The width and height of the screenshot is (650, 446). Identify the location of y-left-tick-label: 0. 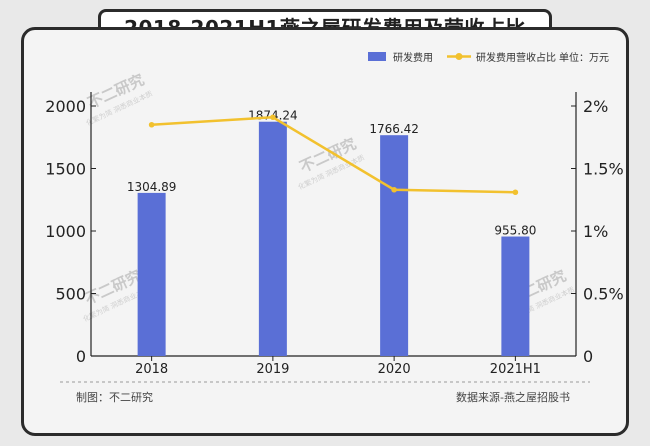
(81, 356).